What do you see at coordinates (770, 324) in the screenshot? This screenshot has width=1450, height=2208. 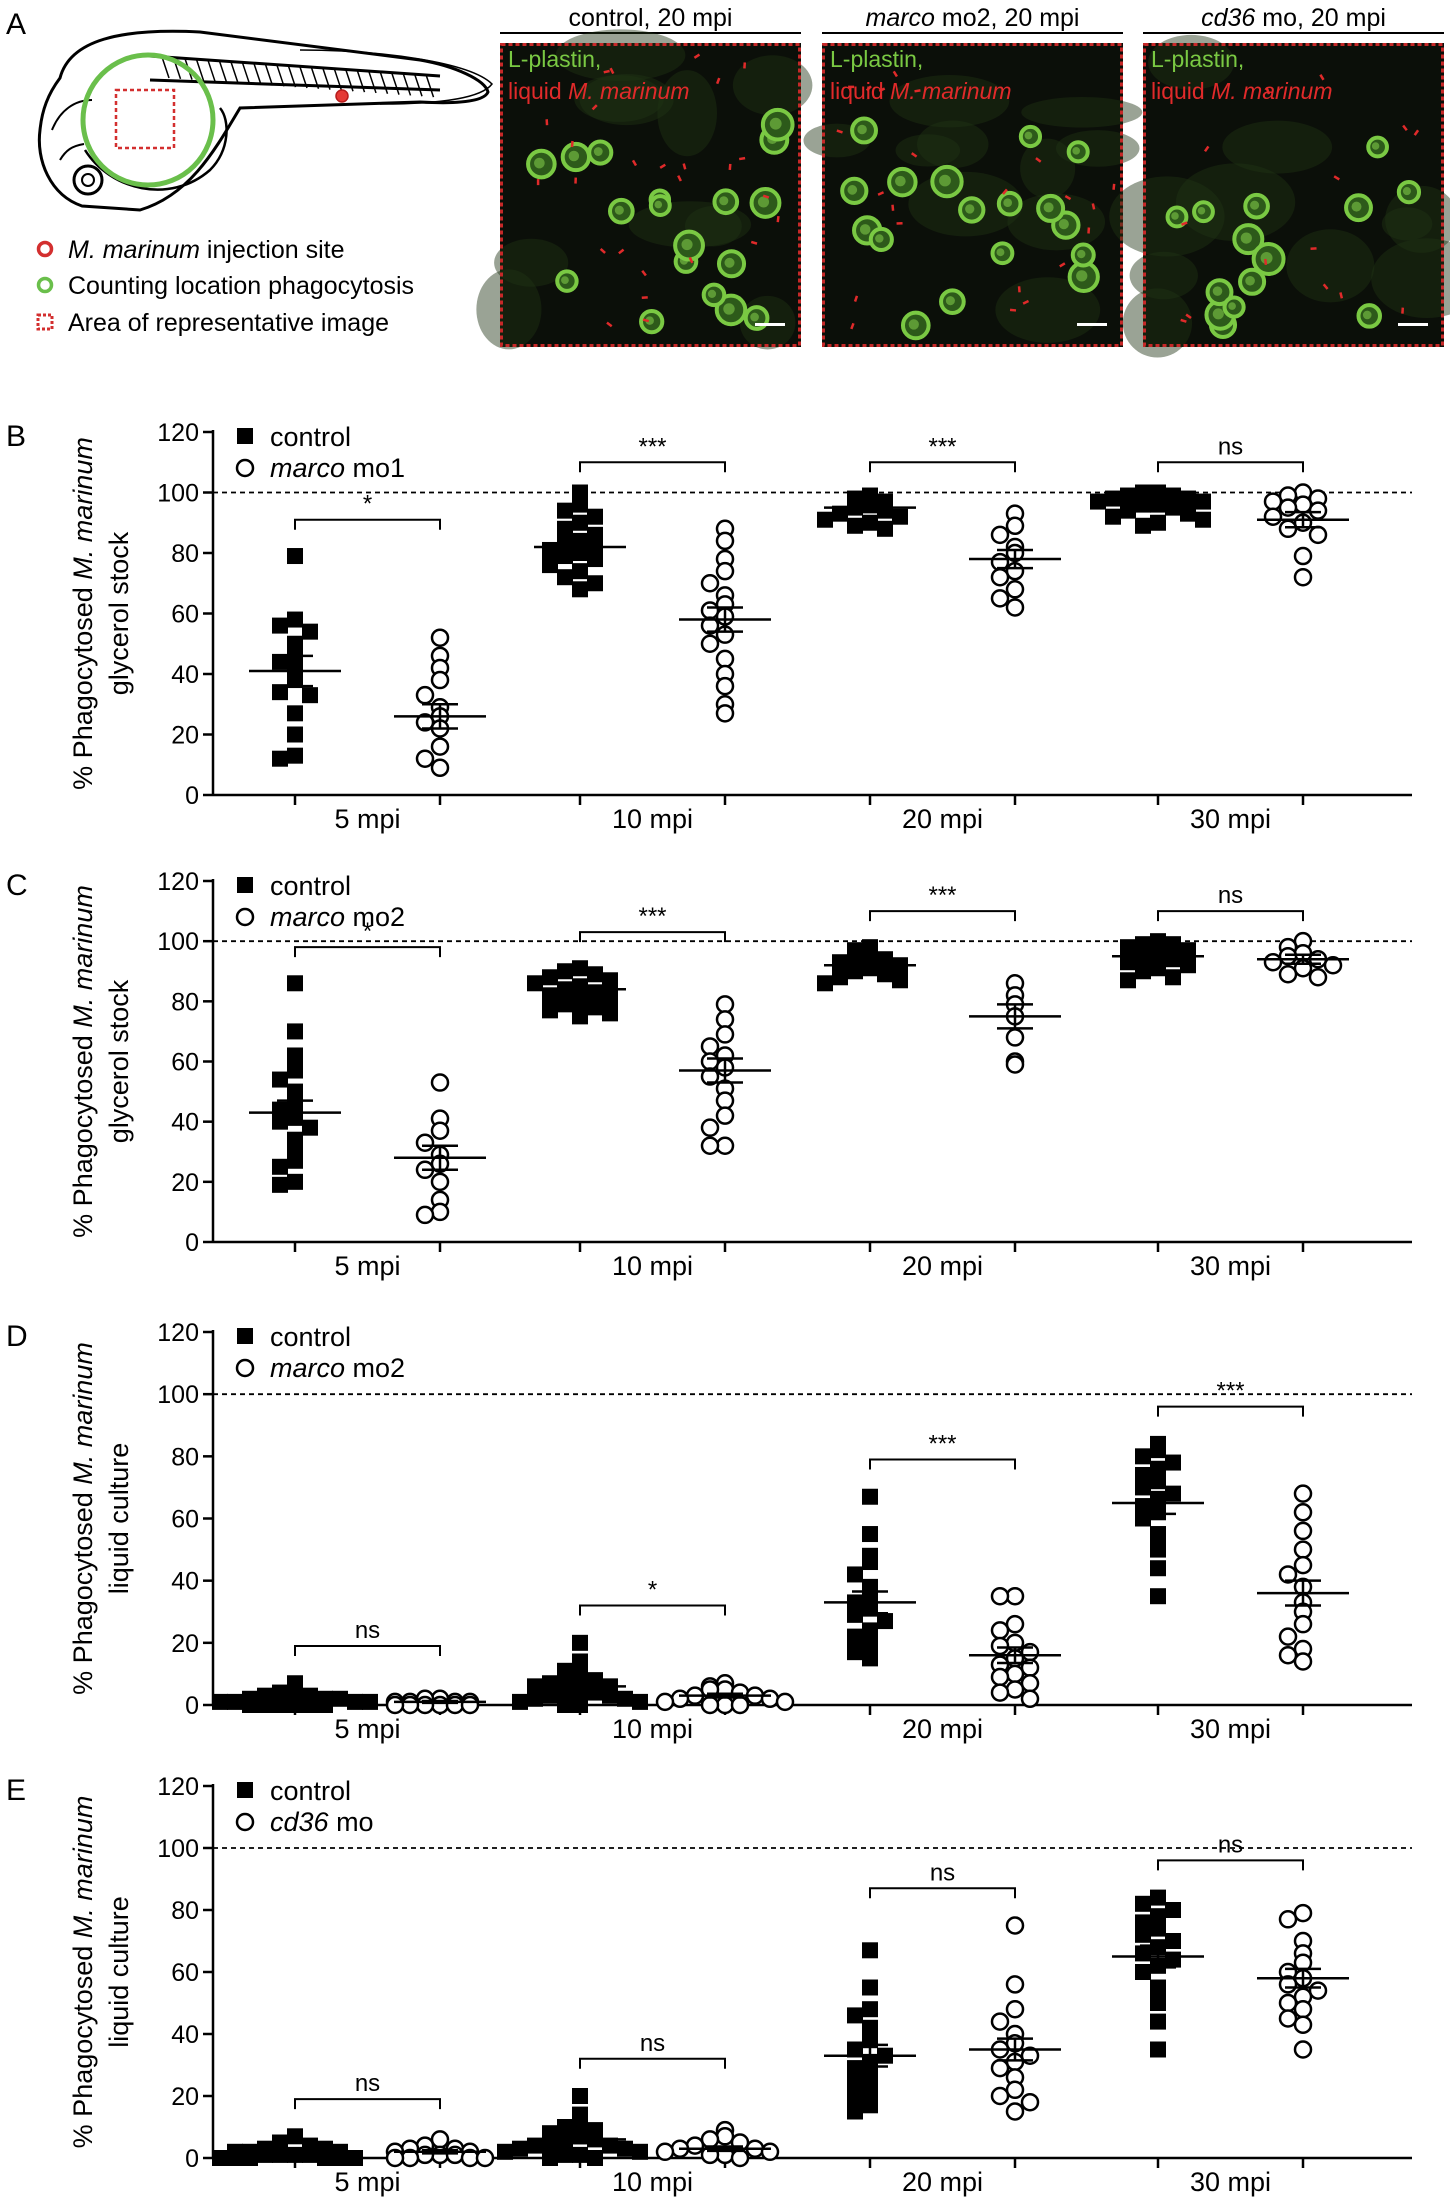 I see `scale-bar` at bounding box center [770, 324].